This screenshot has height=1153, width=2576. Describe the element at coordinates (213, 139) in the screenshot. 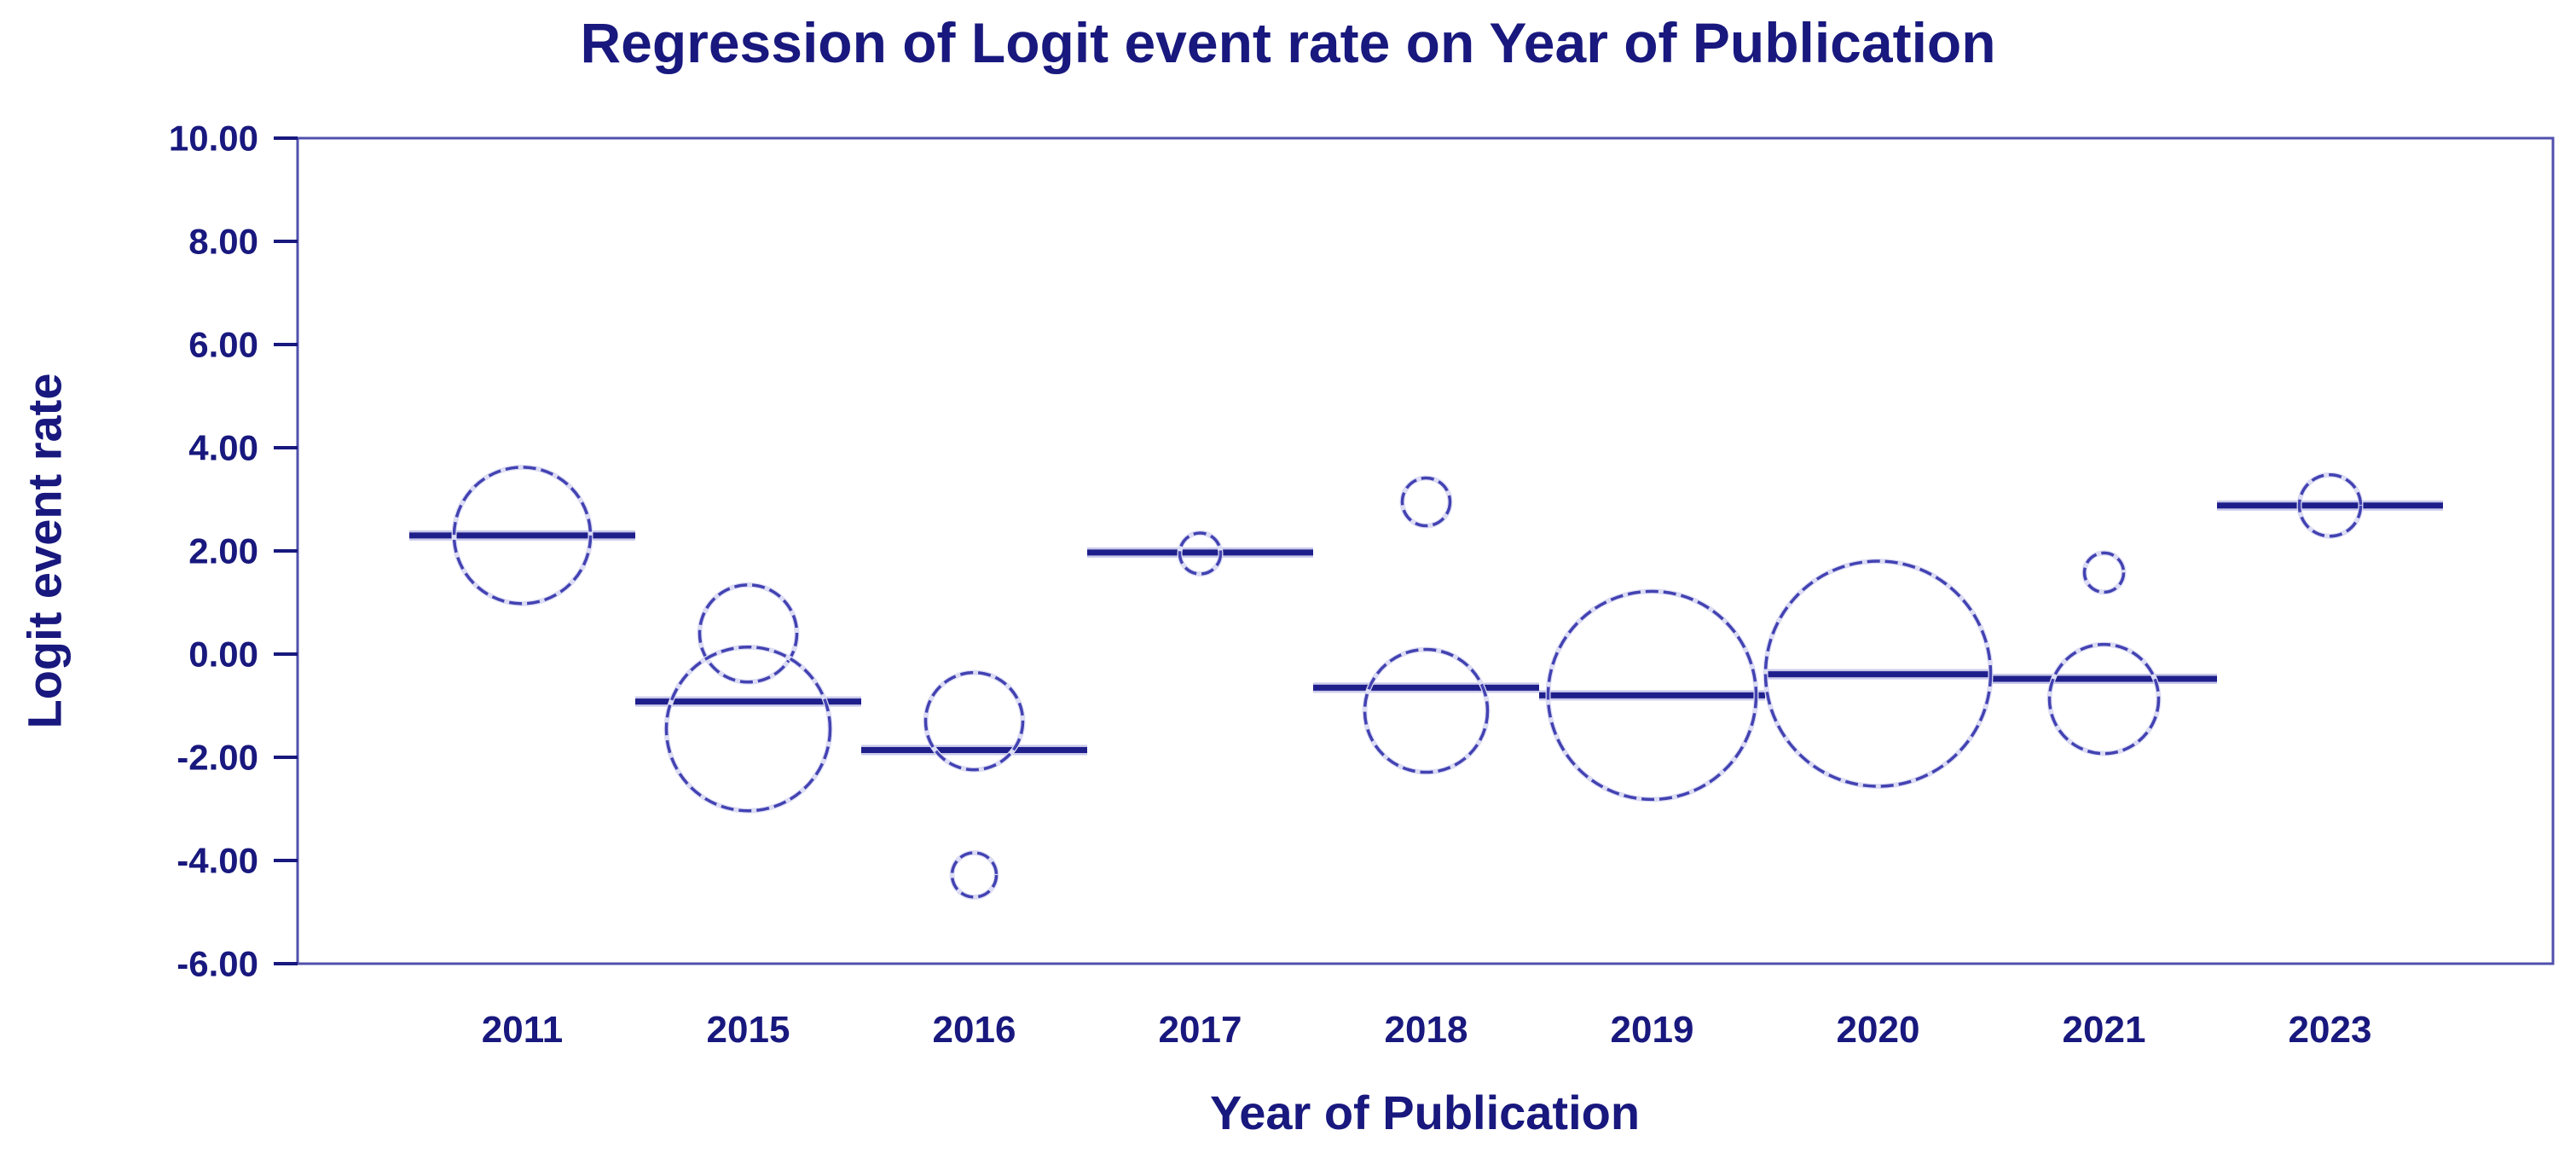

I see `y-tick-label: 10.00` at that location.